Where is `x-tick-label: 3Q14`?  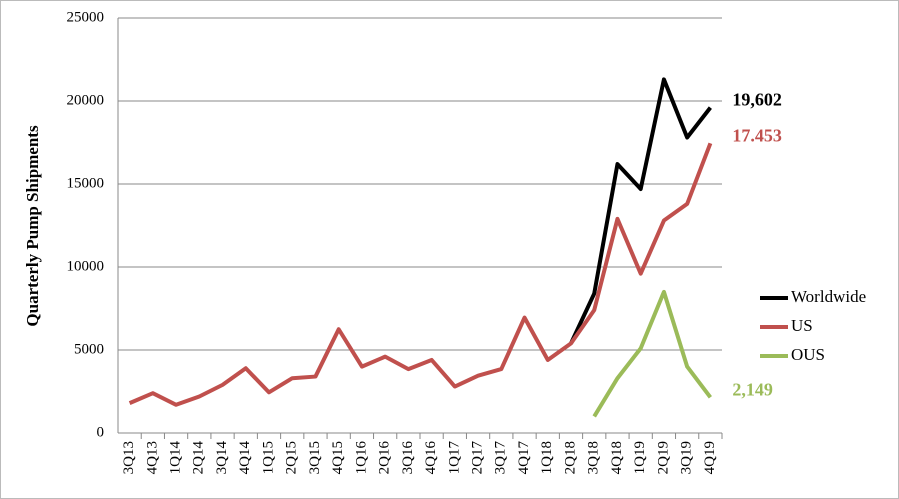 x-tick-label: 3Q14 is located at coordinates (222, 458).